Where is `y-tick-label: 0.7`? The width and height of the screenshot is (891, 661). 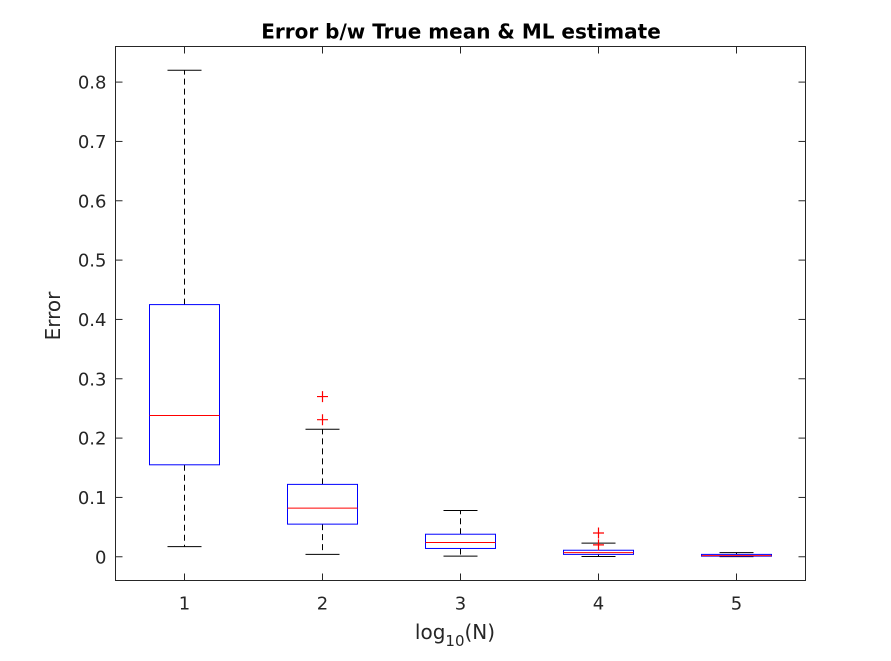
y-tick-label: 0.7 is located at coordinates (92, 142).